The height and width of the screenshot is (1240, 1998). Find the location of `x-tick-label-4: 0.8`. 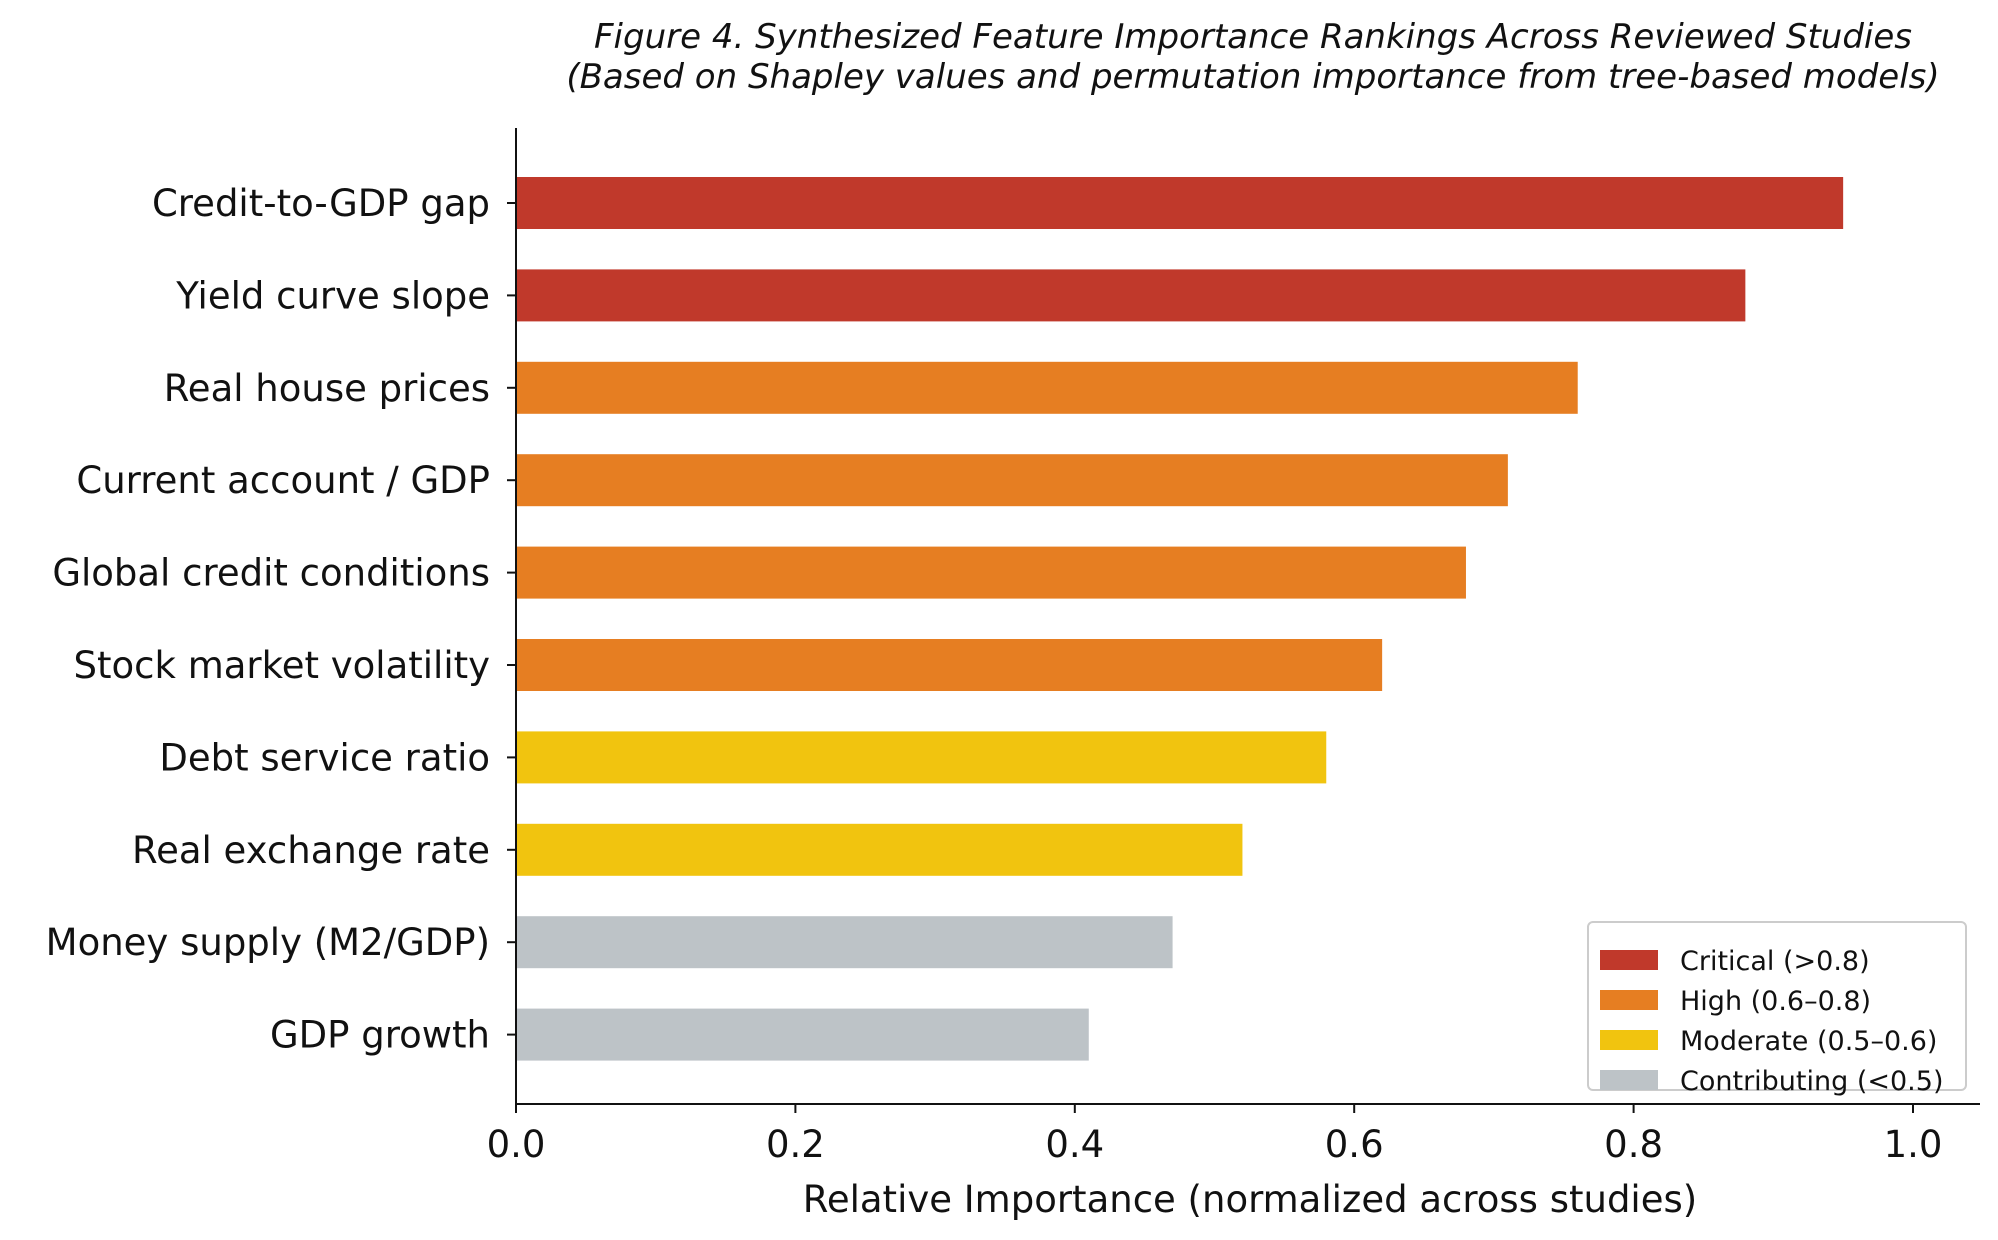

x-tick-label-4: 0.8 is located at coordinates (1633, 1144).